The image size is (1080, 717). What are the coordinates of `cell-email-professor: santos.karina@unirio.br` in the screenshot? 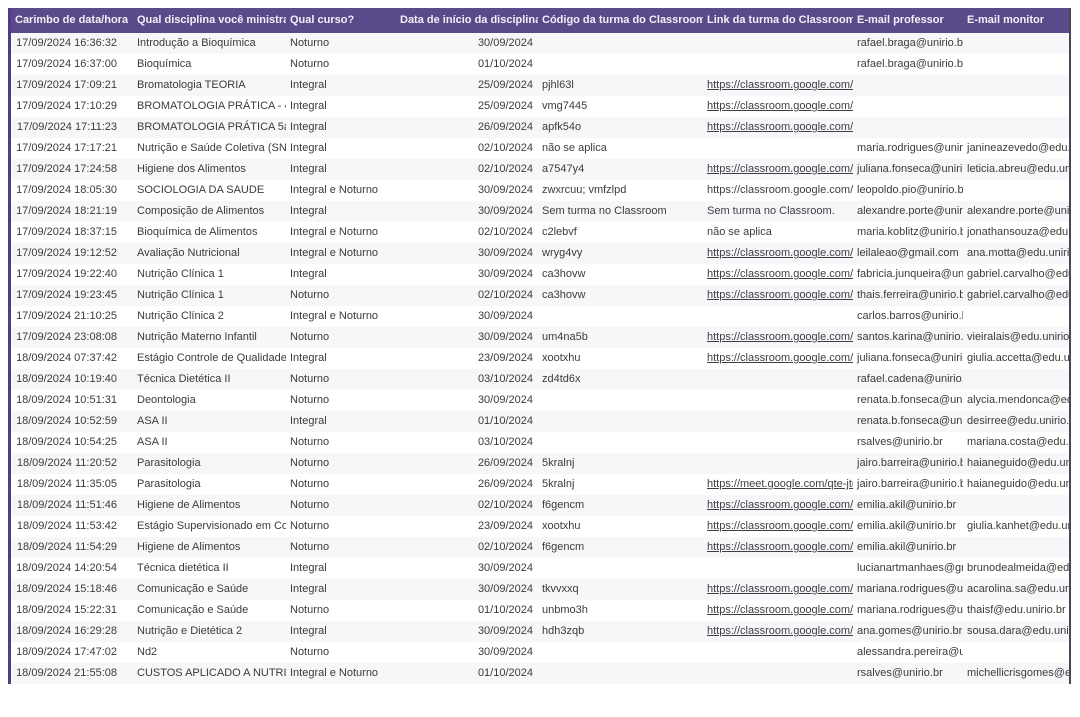 It's located at (910, 337).